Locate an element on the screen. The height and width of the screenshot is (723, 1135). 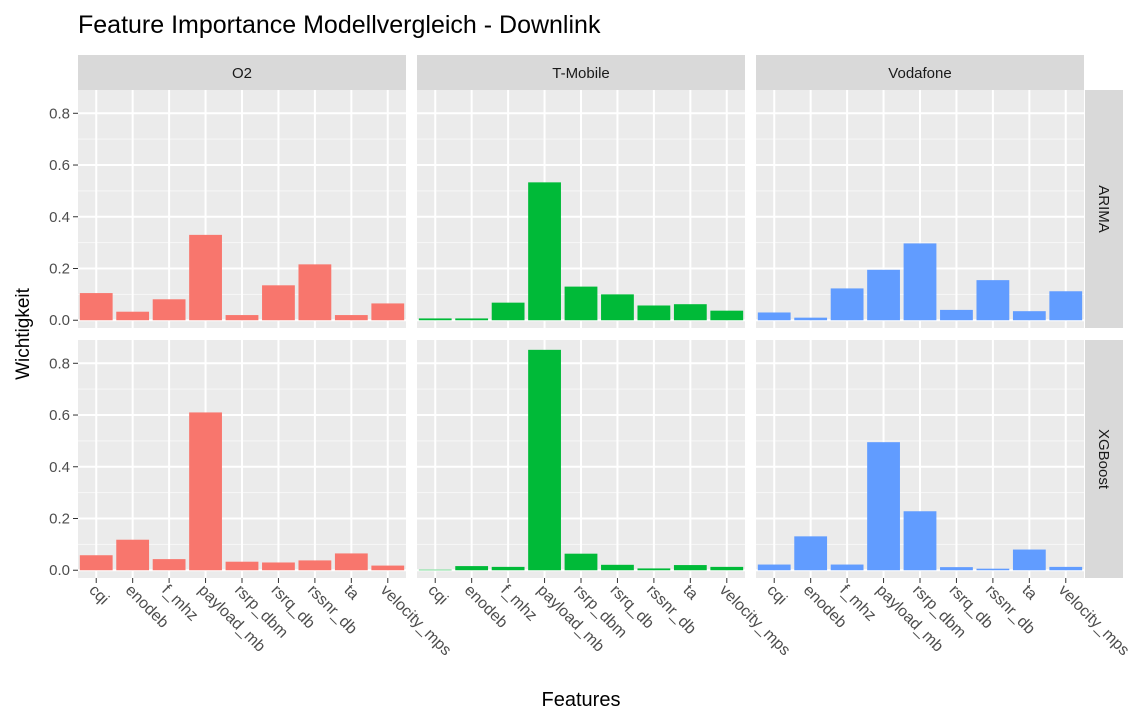
facet-strip-label: T-Mobile is located at coordinates (581, 73).